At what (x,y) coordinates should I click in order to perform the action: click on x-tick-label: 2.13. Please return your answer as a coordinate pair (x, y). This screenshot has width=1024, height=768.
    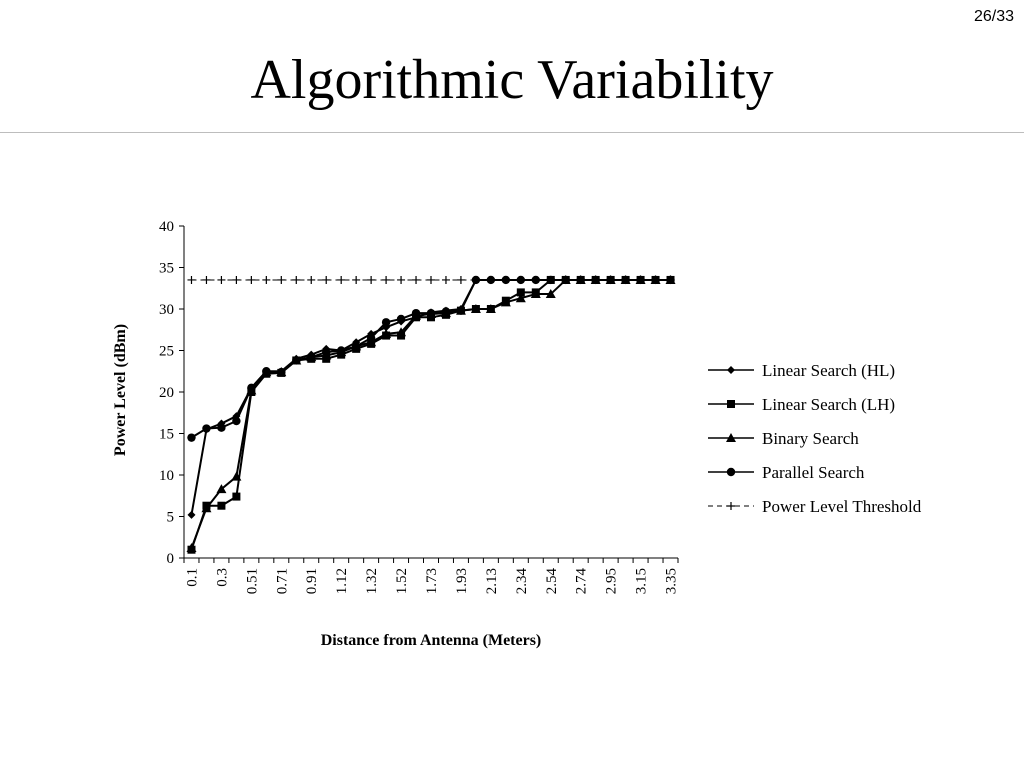
    Looking at the image, I should click on (492, 581).